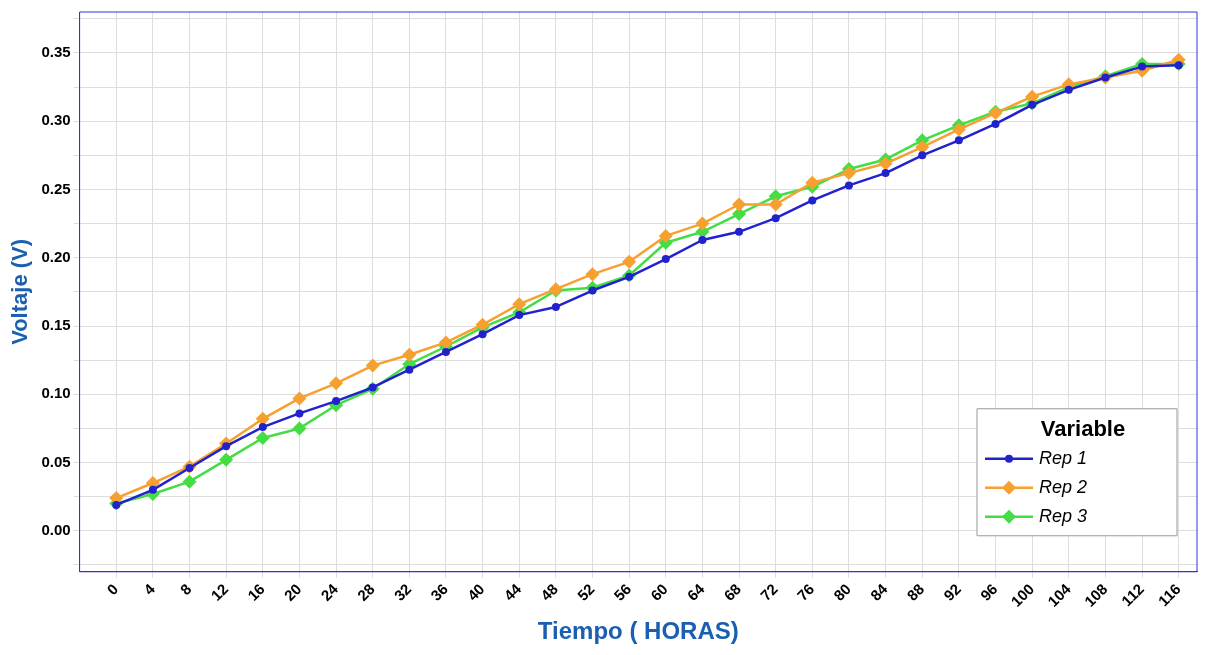  What do you see at coordinates (622, 592) in the screenshot?
I see `x-tick-label: 56` at bounding box center [622, 592].